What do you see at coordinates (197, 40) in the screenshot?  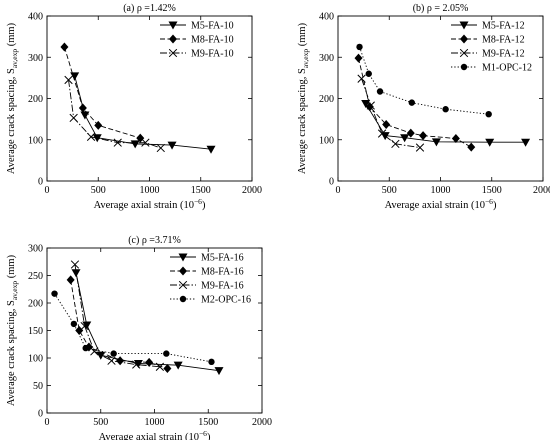 I see `legend-item: M8-FA-10` at bounding box center [197, 40].